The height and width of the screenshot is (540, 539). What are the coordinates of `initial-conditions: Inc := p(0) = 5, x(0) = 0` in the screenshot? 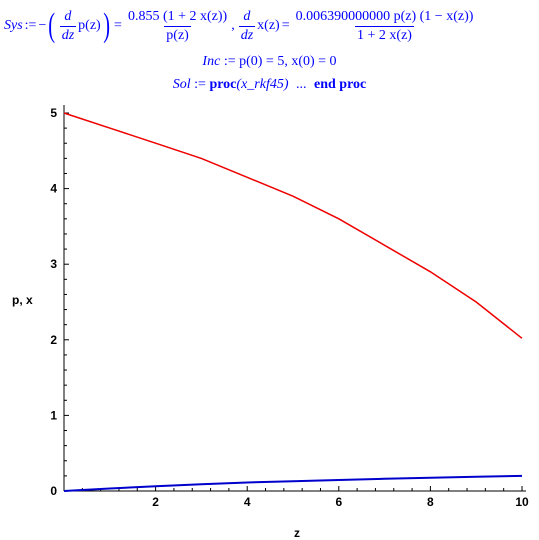 It's located at (269, 61).